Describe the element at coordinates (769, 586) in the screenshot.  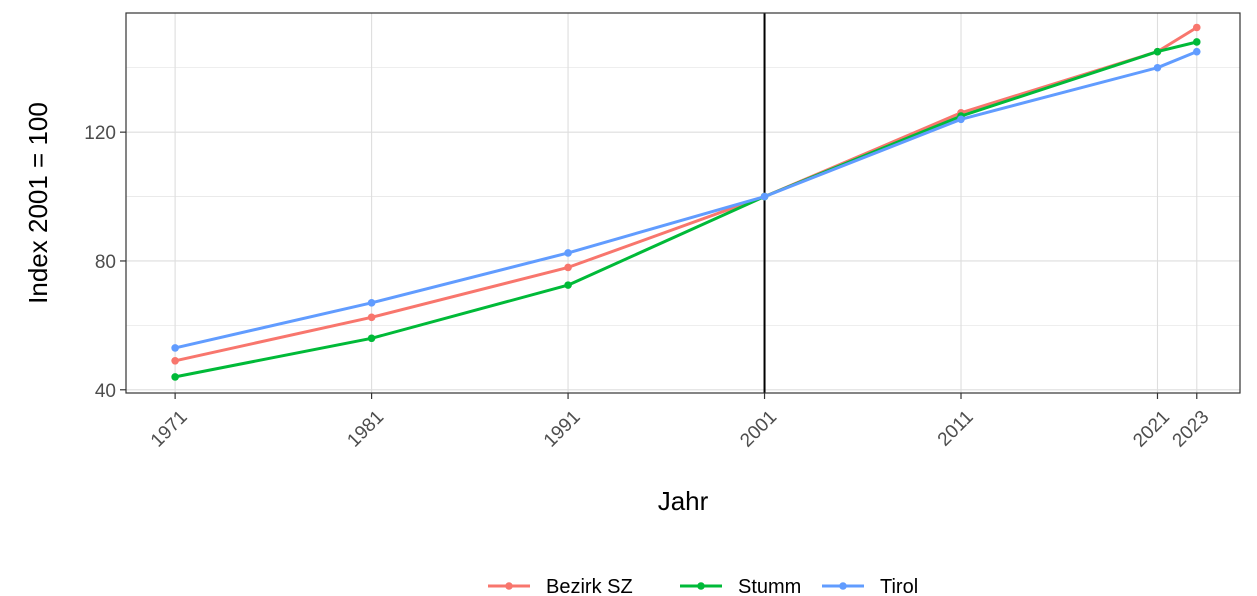
I see `legend-label: Stumm` at that location.